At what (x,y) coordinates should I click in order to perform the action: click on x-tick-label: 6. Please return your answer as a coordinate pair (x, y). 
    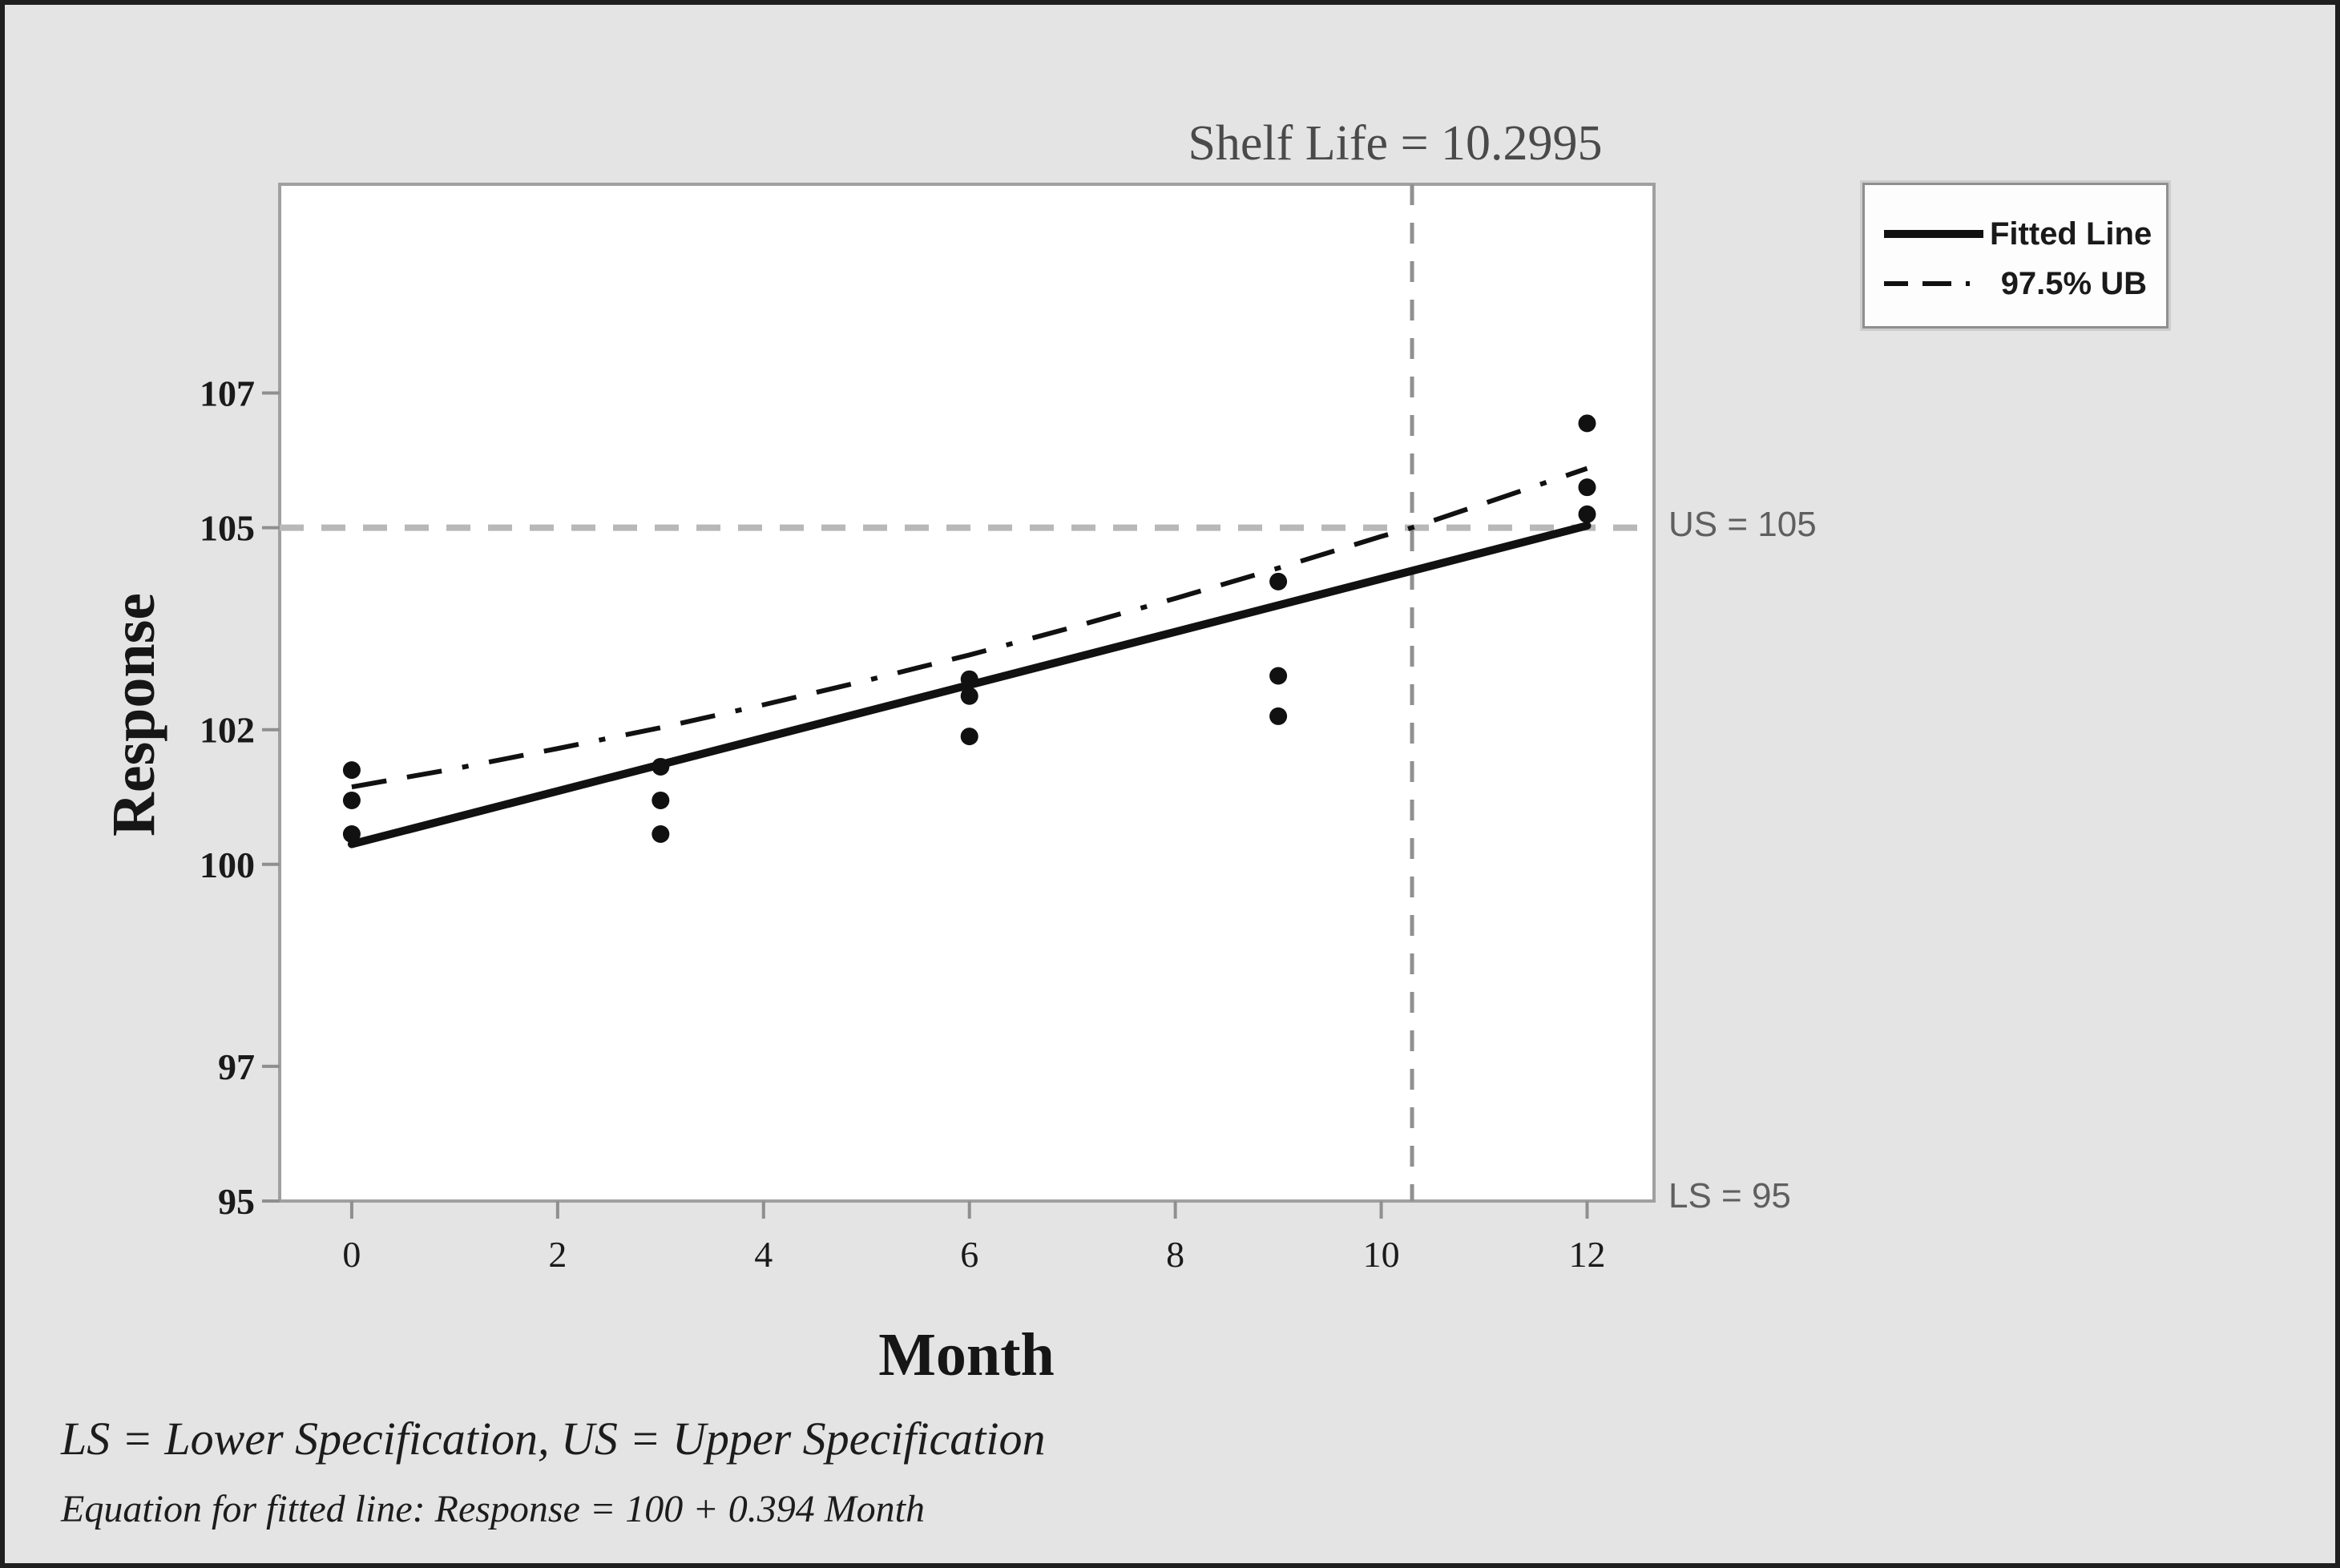
    Looking at the image, I should click on (969, 1254).